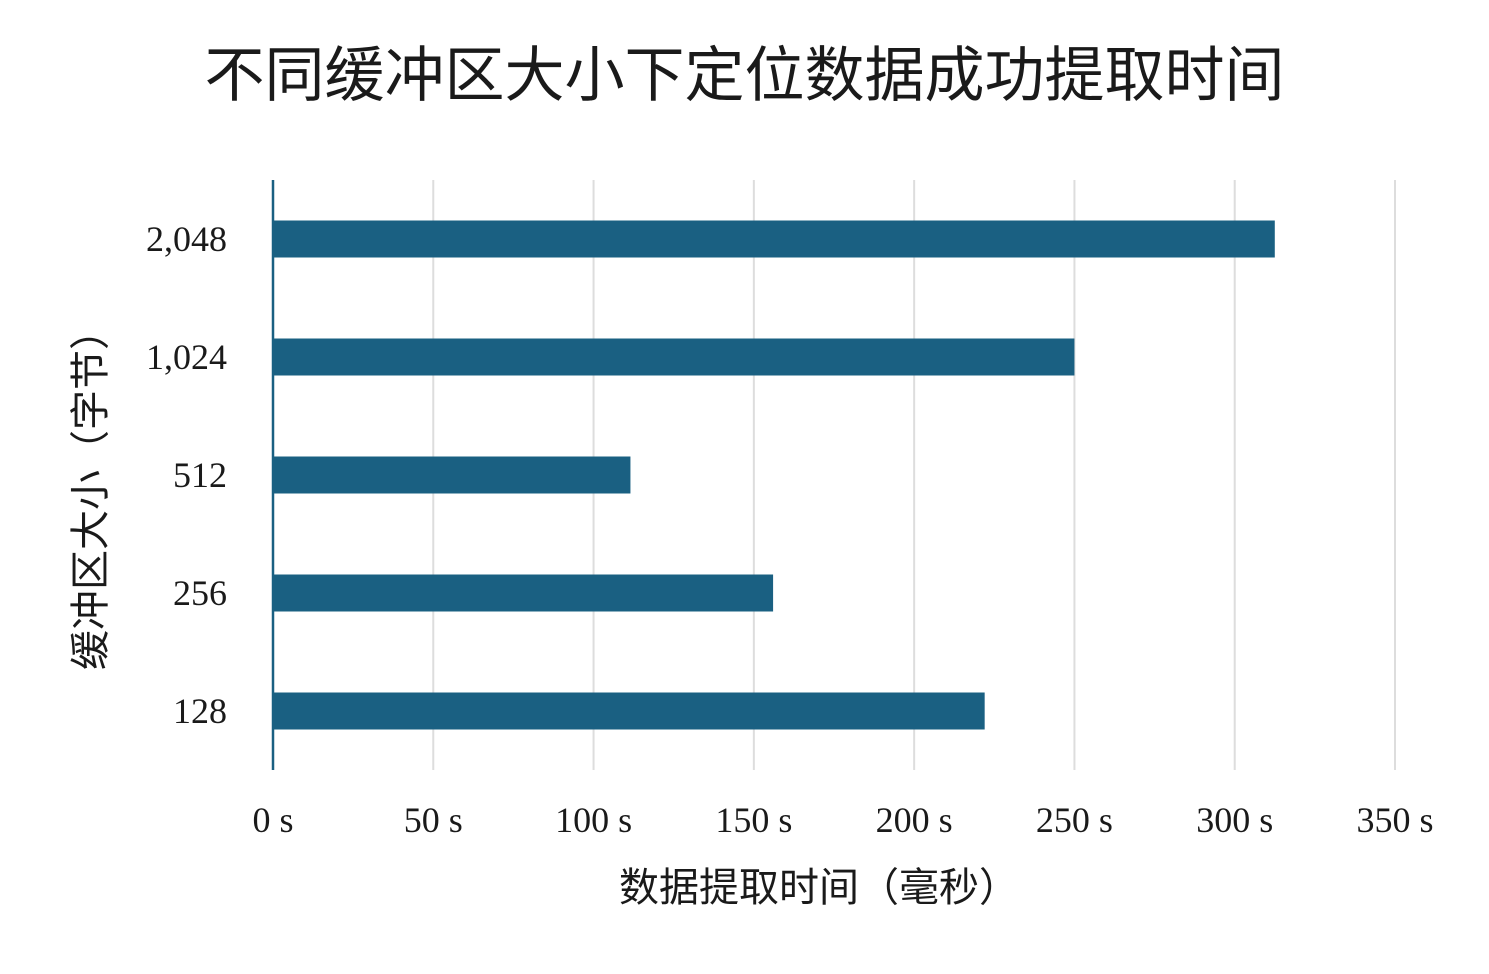 This screenshot has width=1489, height=974. What do you see at coordinates (272, 820) in the screenshot?
I see `x-tick-label: 0 s` at bounding box center [272, 820].